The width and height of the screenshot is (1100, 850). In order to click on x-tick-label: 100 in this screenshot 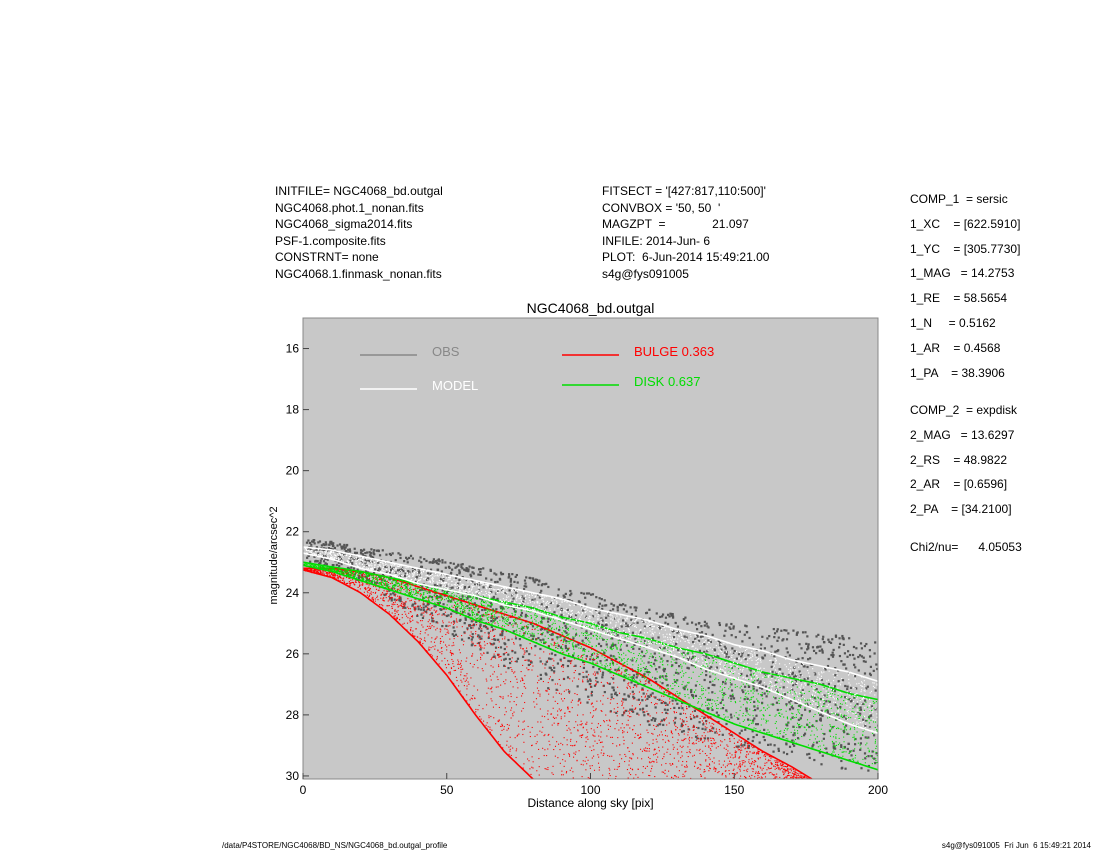, I will do `click(590, 790)`.